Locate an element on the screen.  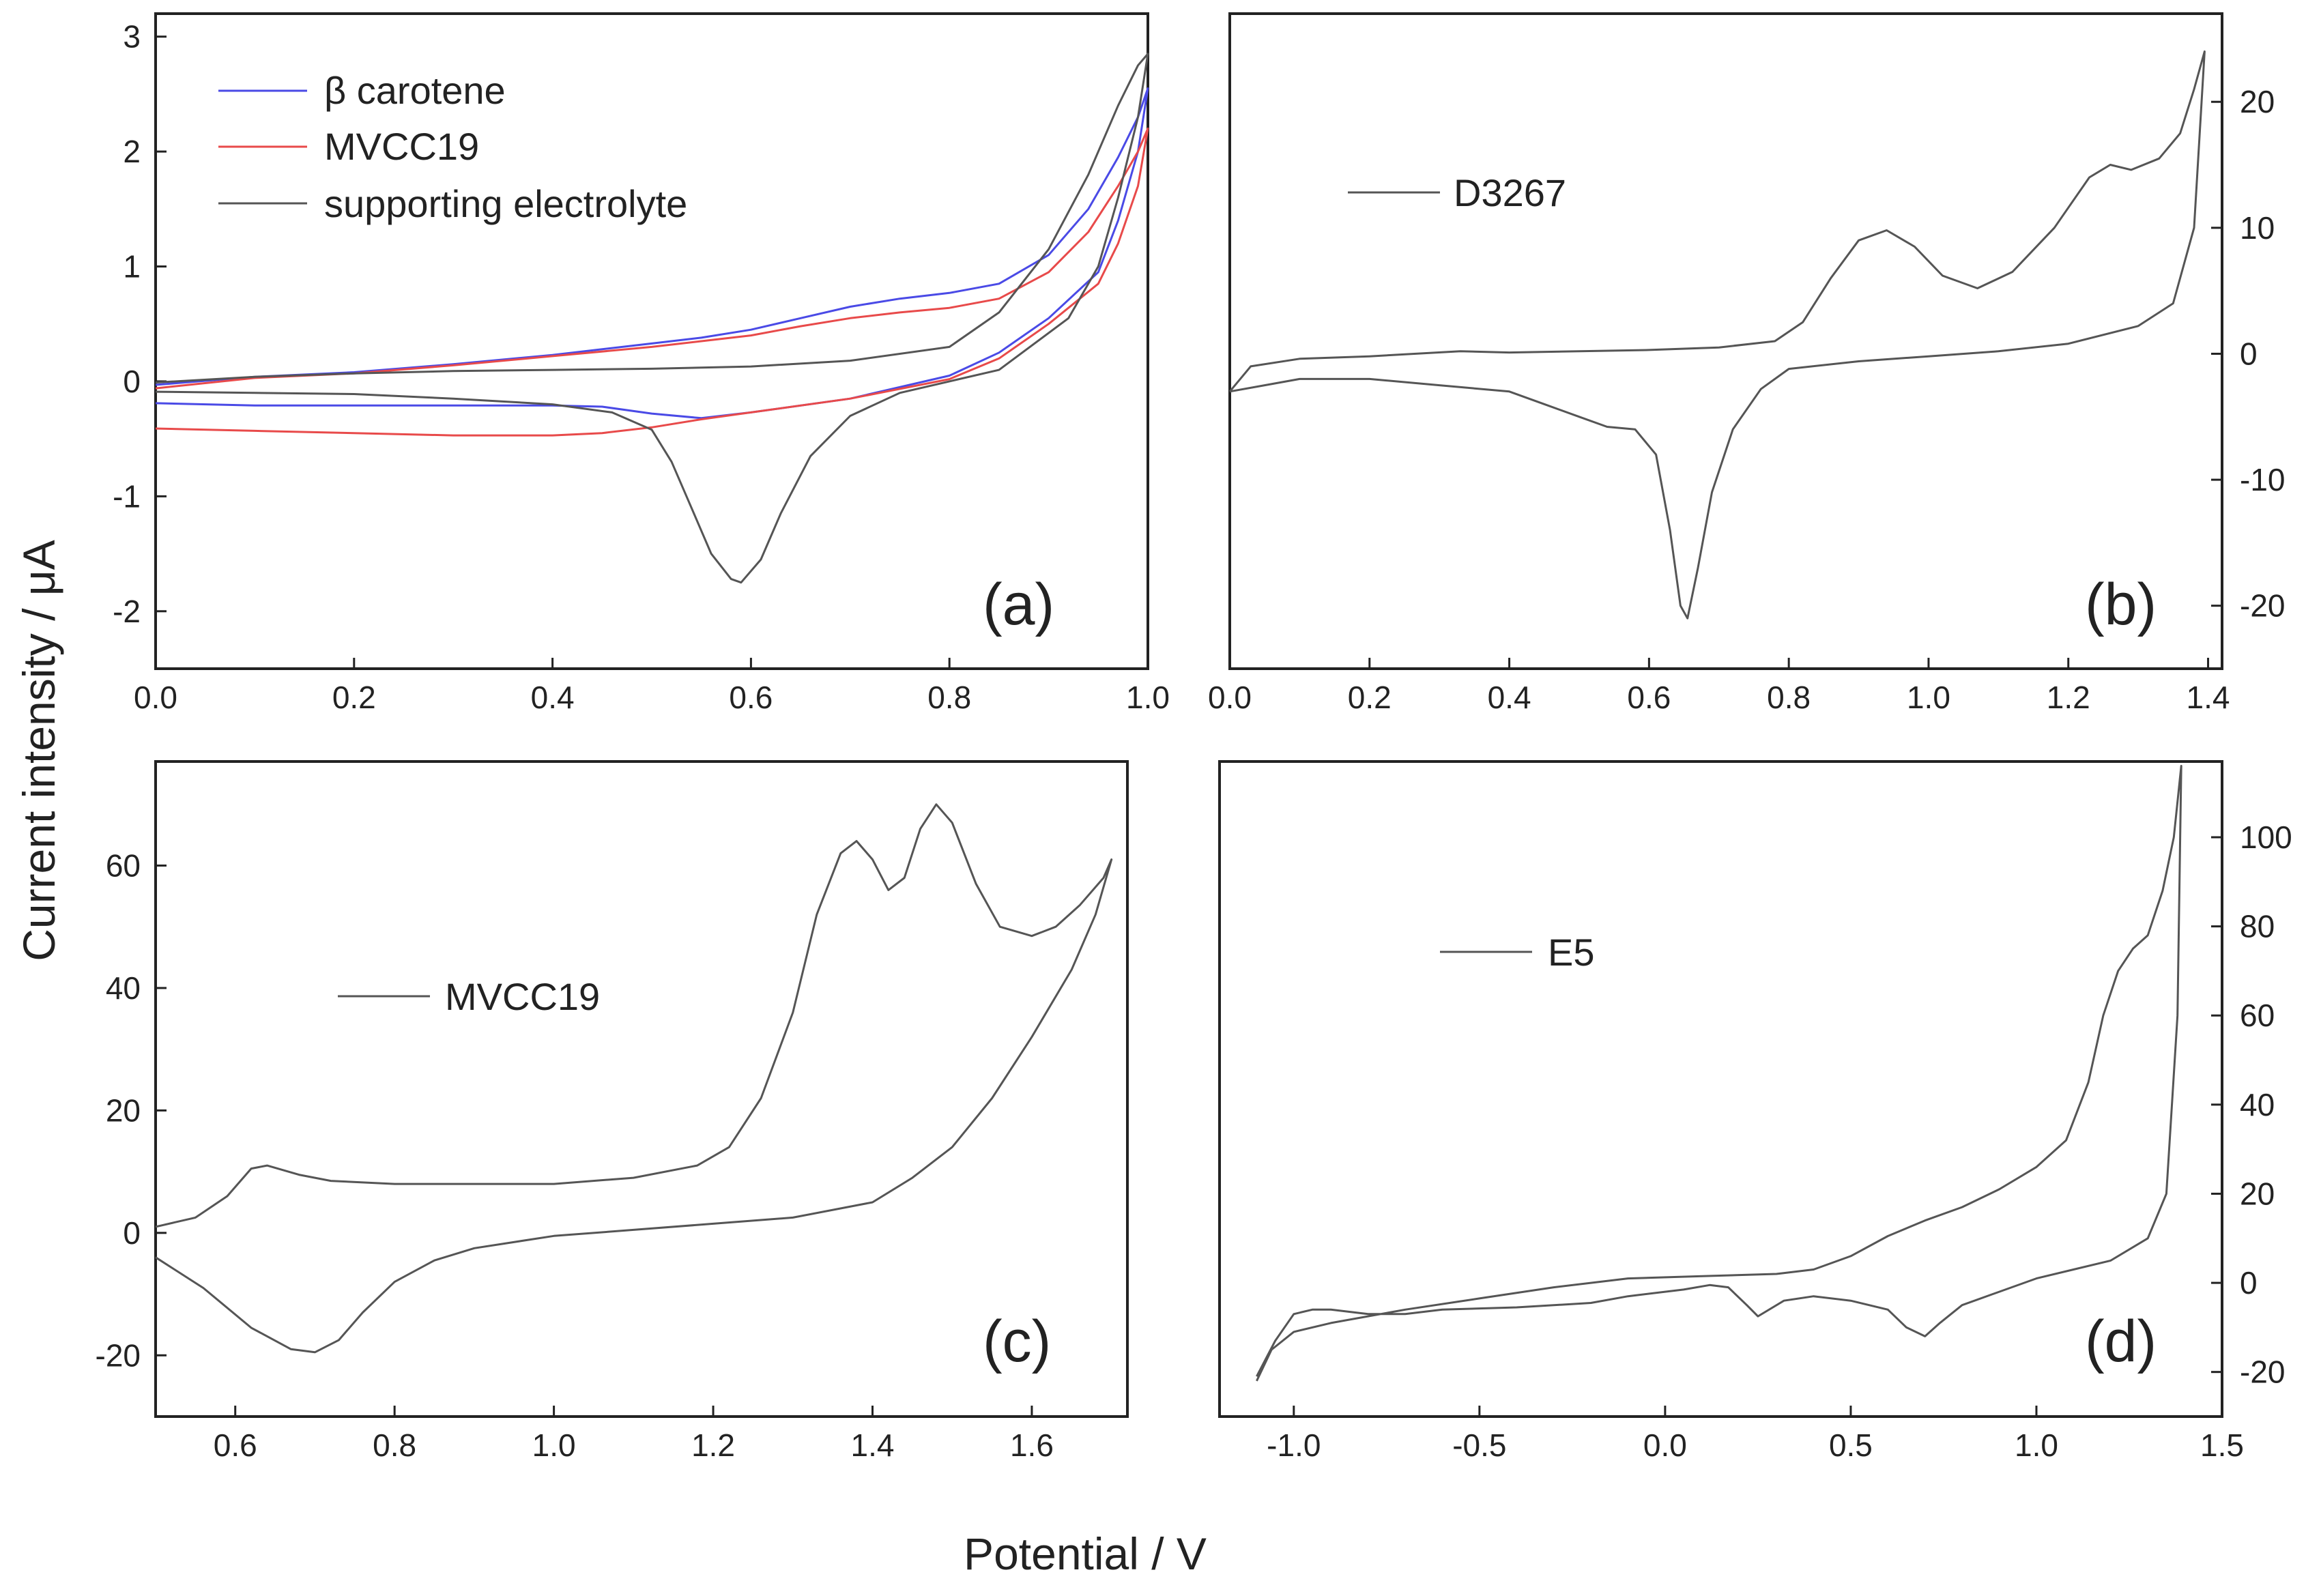
panel-a-legend: β carotene MVCC19 supporting electrolyte is located at coordinates (452, 147).